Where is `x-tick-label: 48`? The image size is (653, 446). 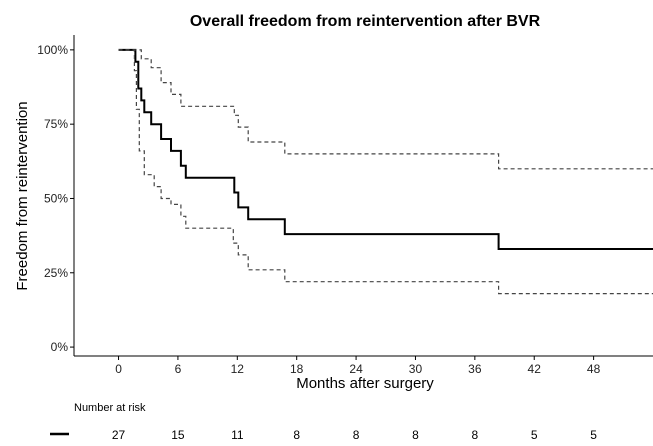
x-tick-label: 48 is located at coordinates (594, 369).